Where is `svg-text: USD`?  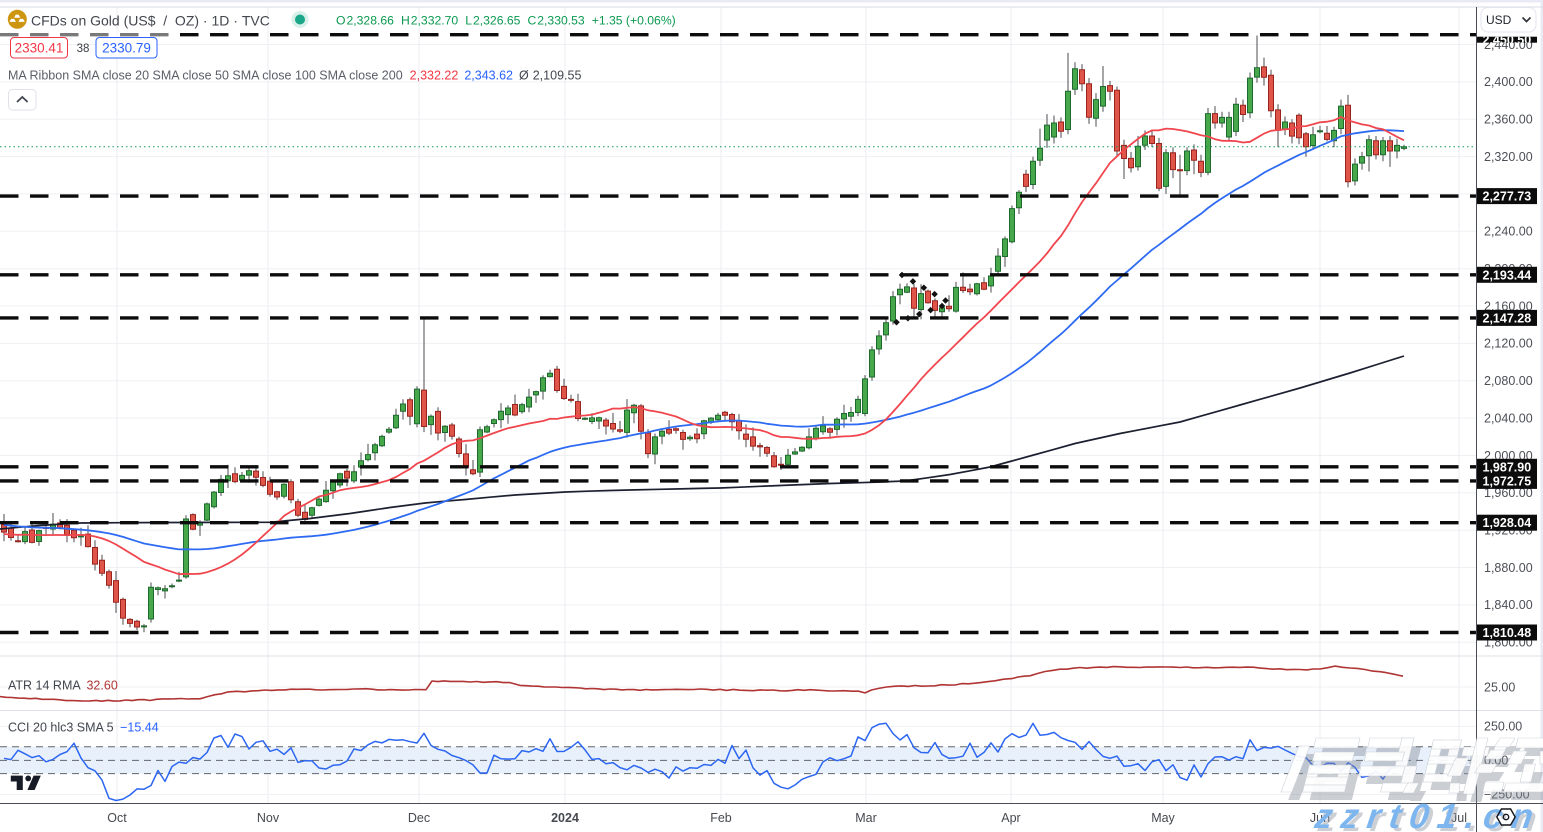 svg-text: USD is located at coordinates (1499, 20).